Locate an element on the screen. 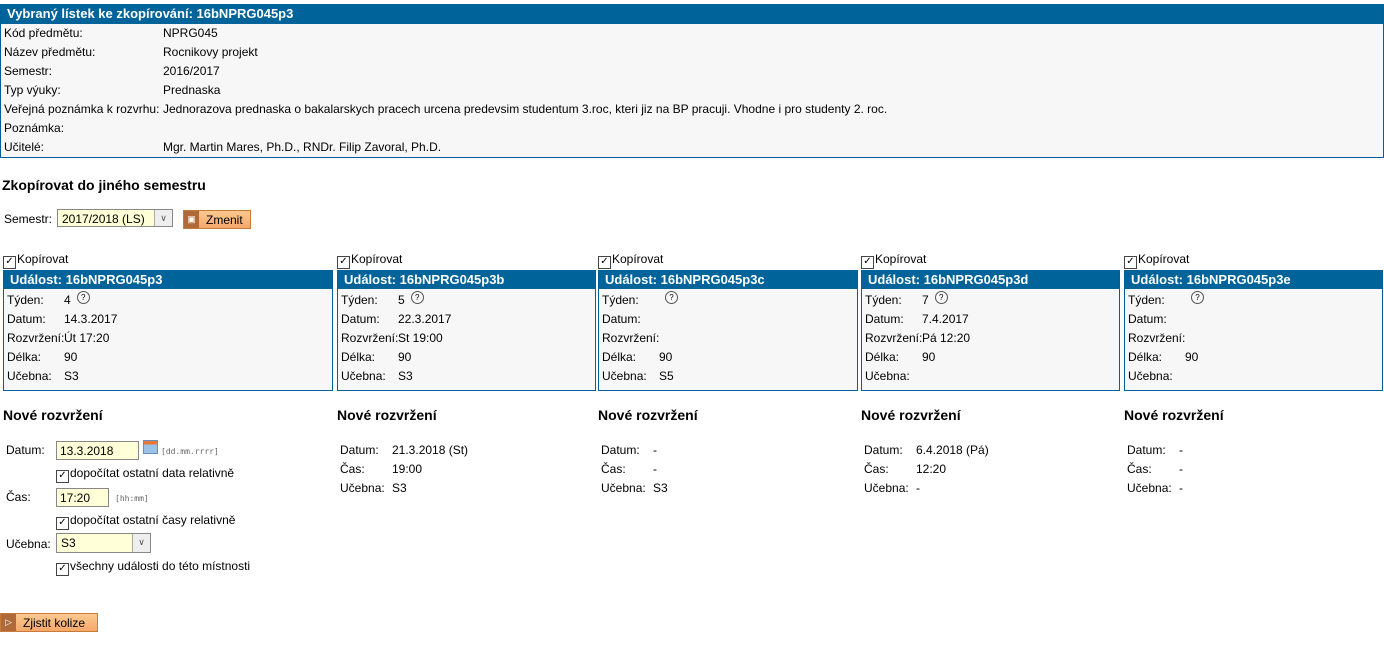 This screenshot has width=1384, height=645. week-value: 4 is located at coordinates (67, 300).